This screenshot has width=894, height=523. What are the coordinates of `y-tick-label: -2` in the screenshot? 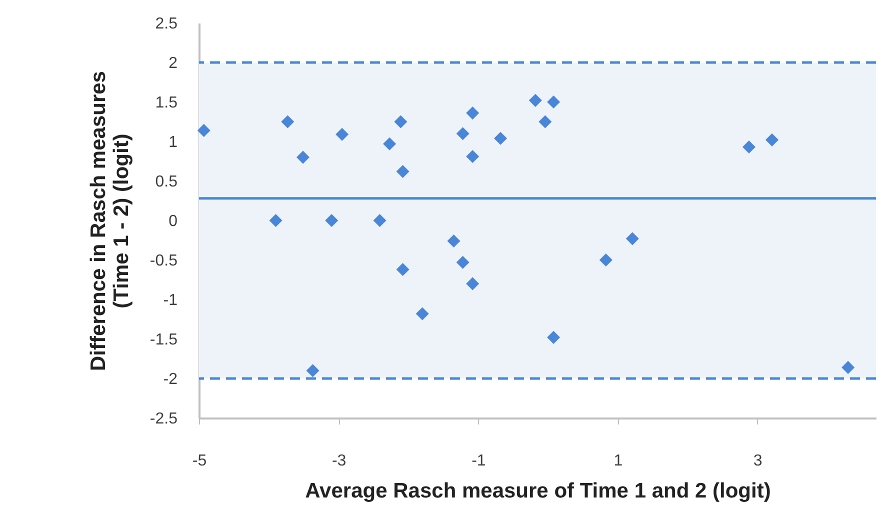 It's located at (170, 379).